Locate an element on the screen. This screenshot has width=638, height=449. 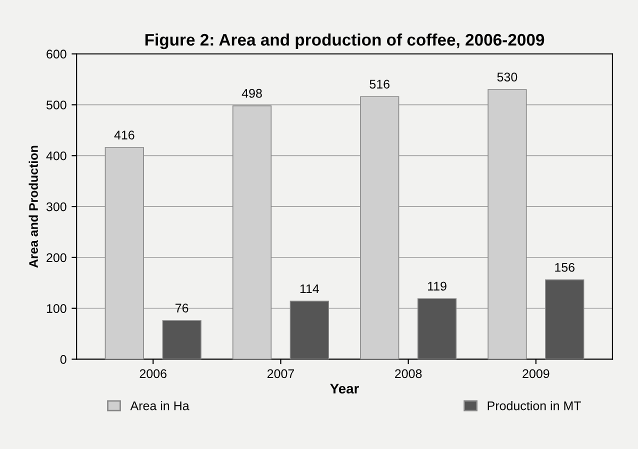
data-label: 498 is located at coordinates (252, 93).